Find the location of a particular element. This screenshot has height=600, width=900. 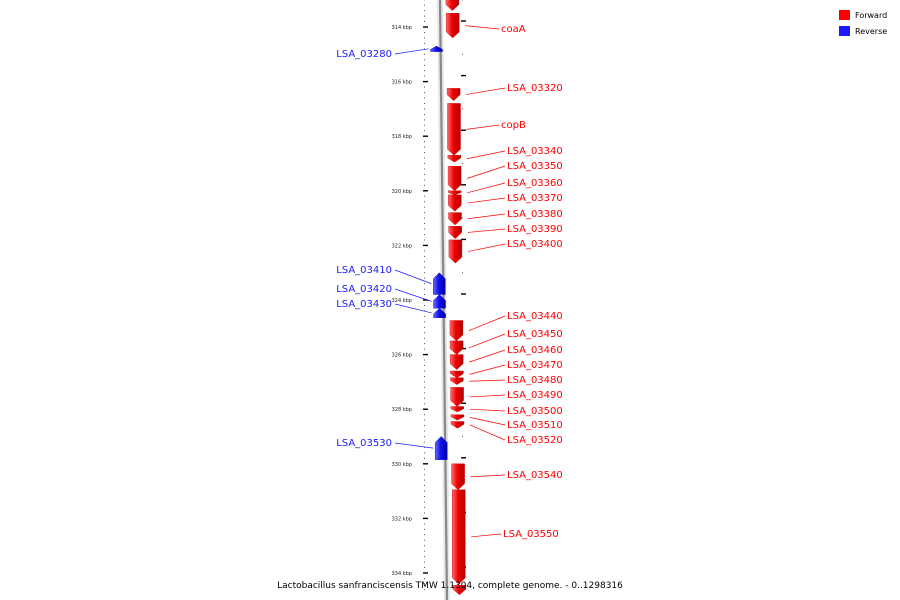

legend: Forward Reverse is located at coordinates (863, 23).